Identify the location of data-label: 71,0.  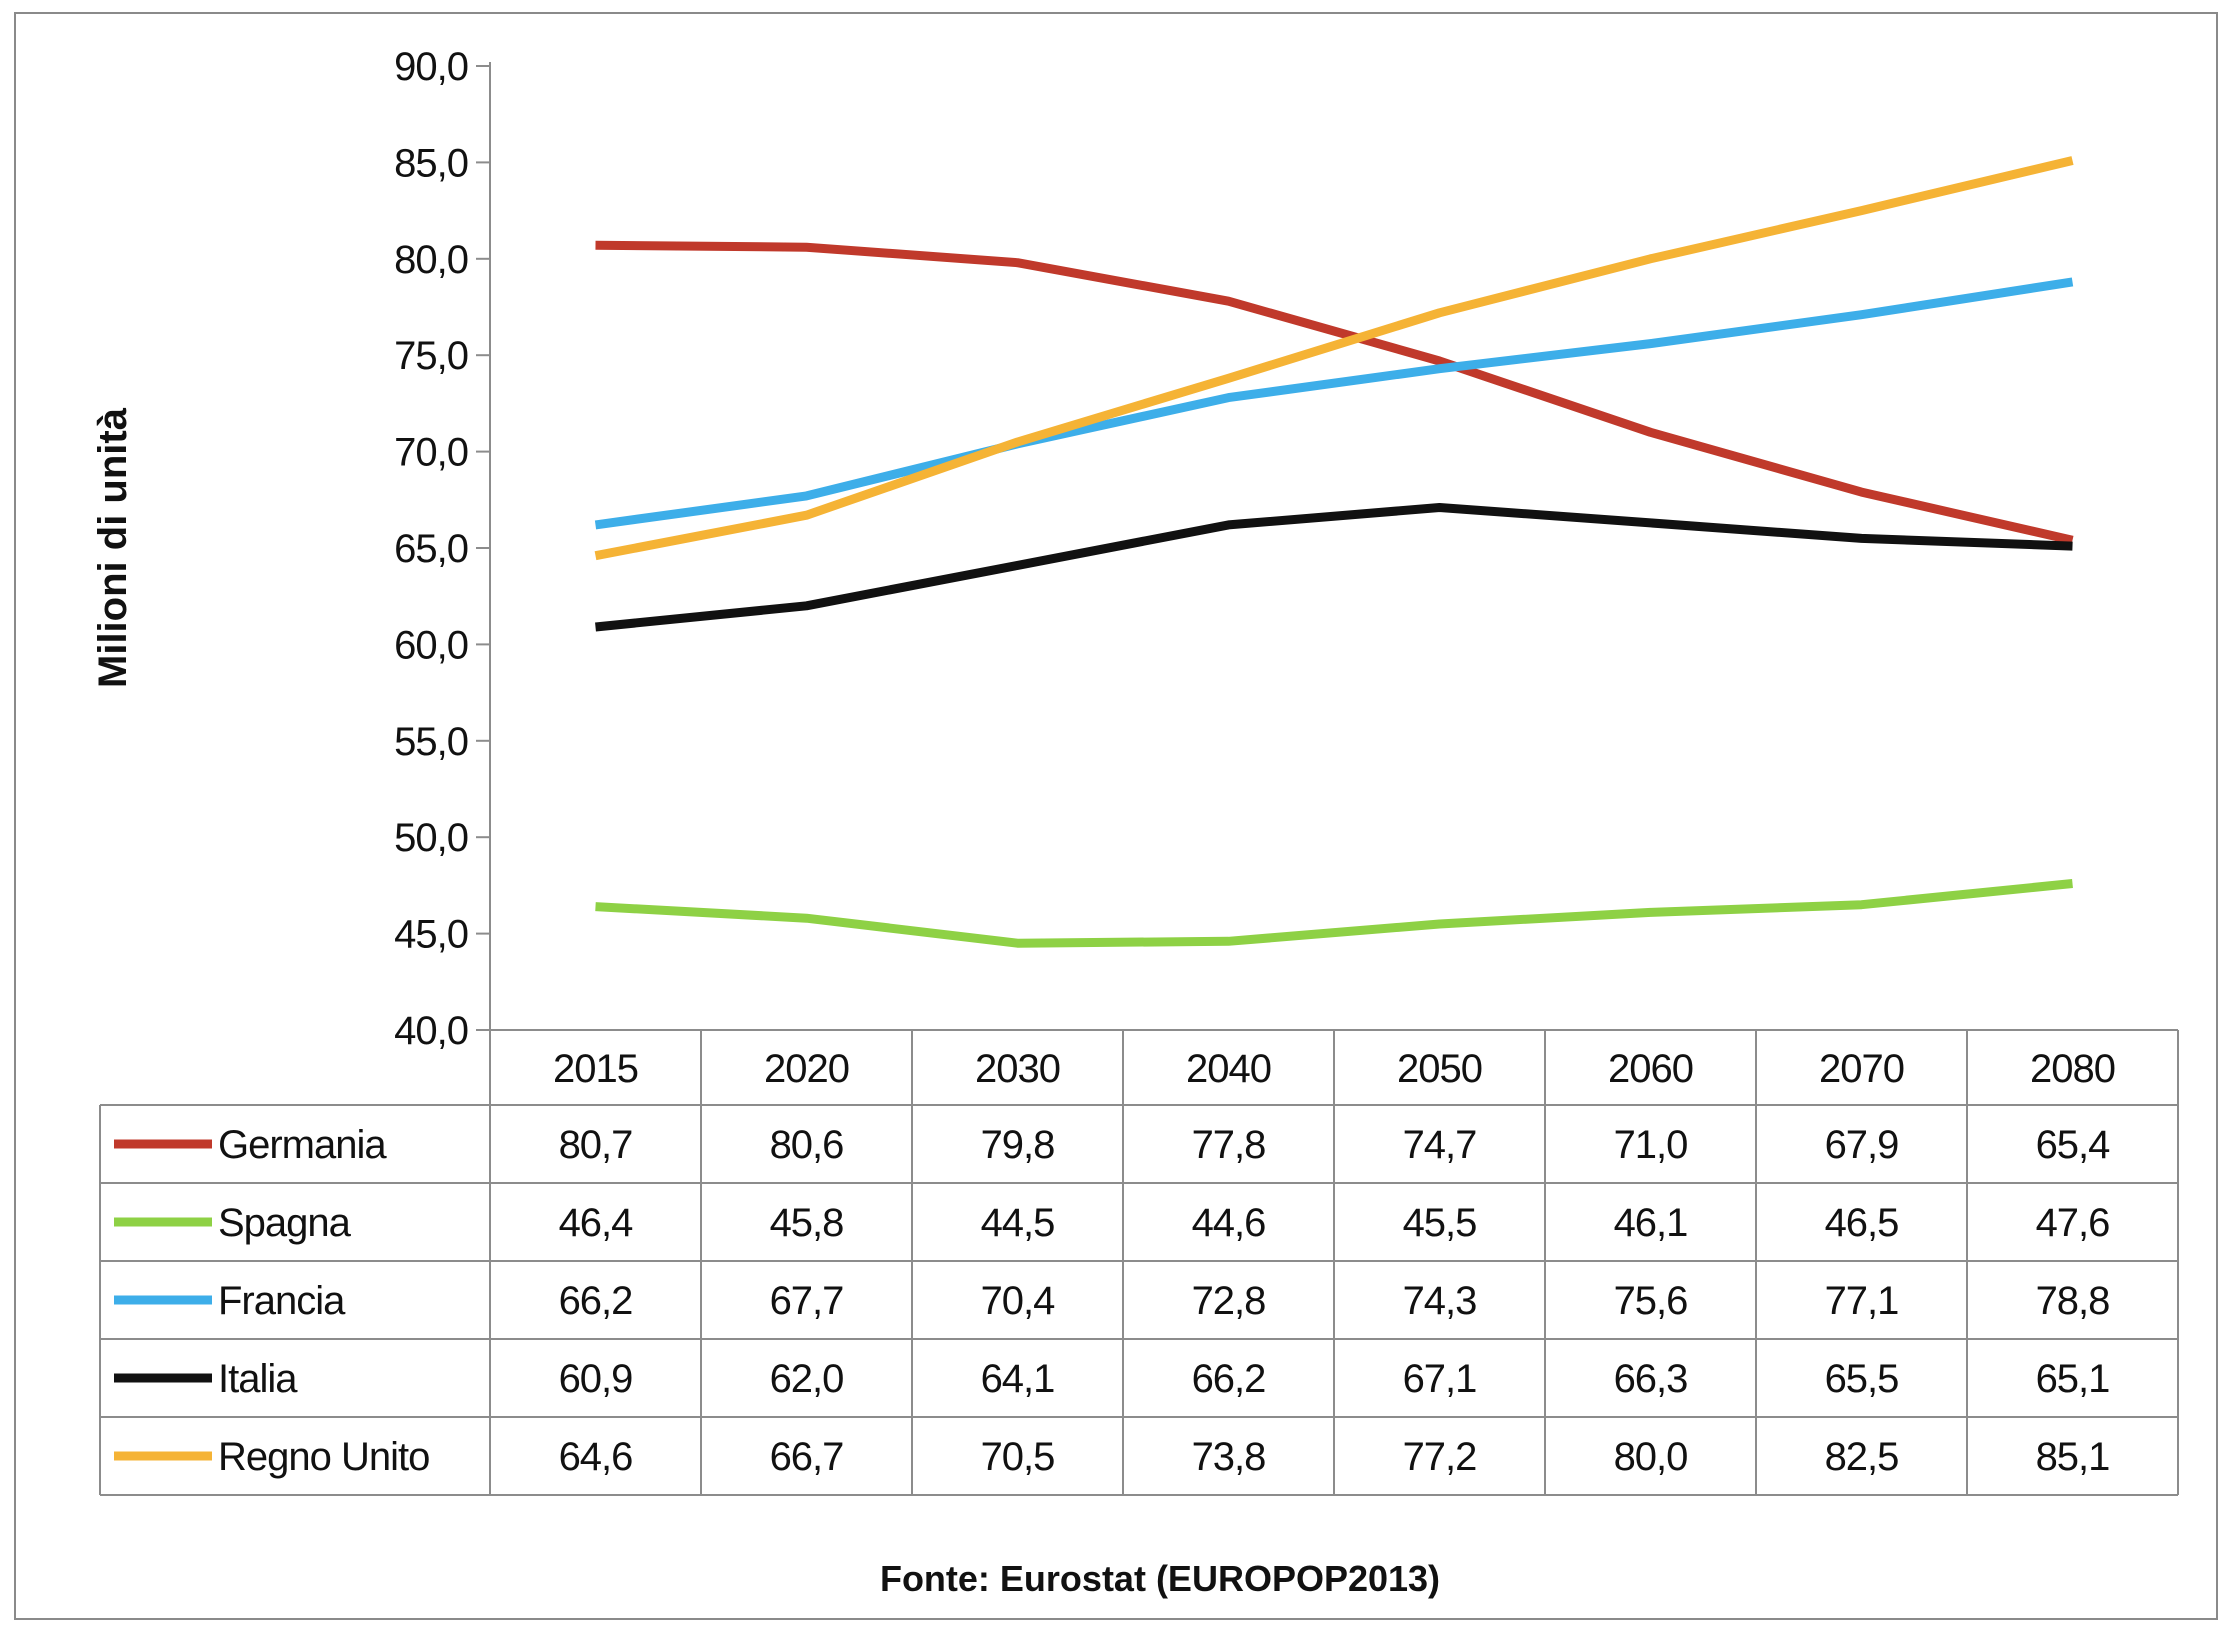
(1651, 1145).